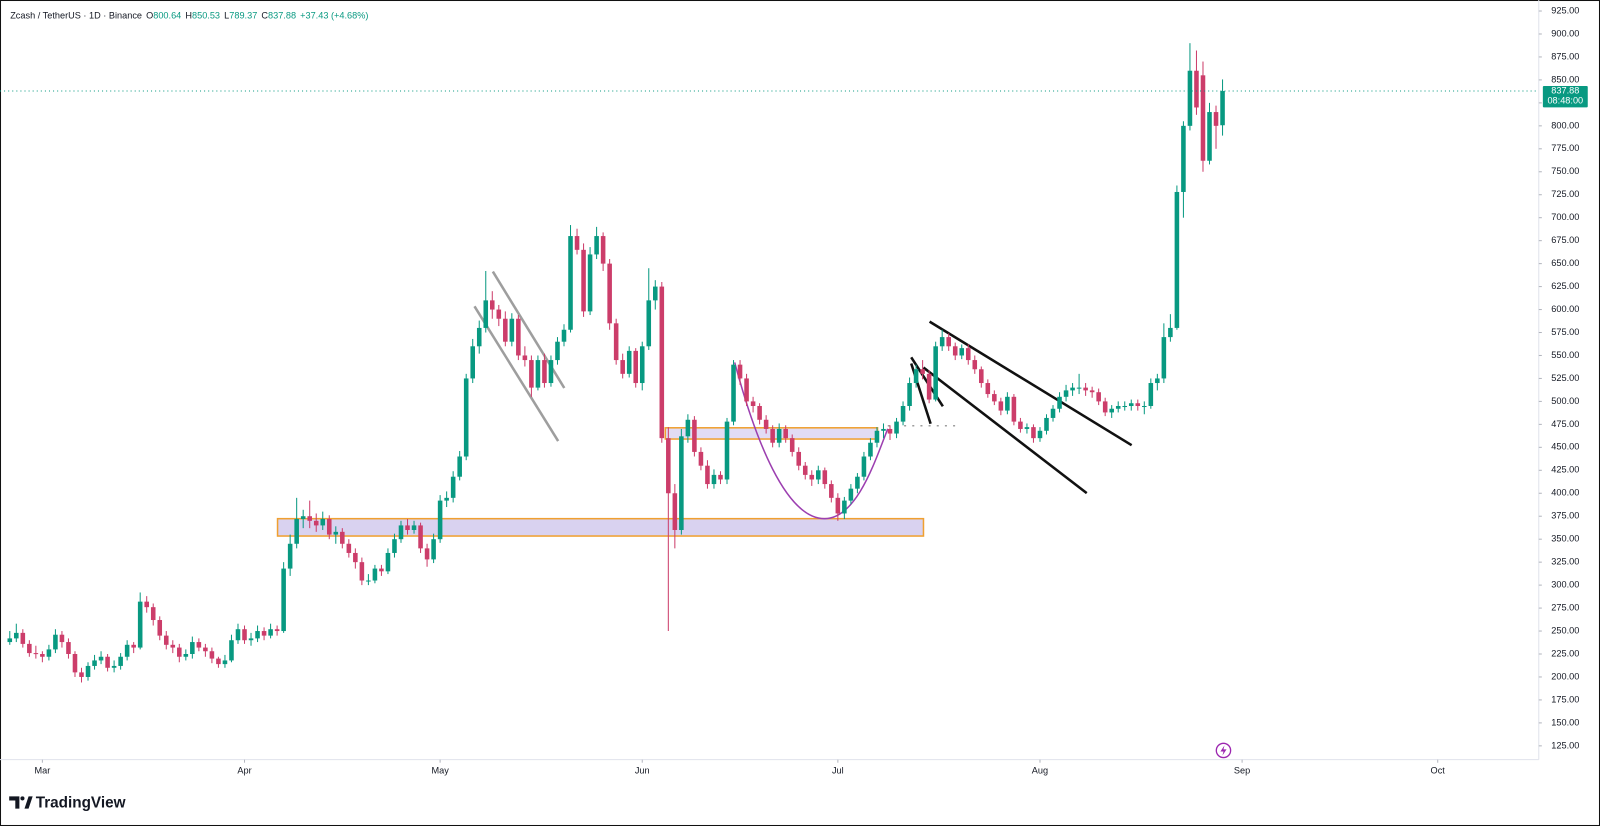 The height and width of the screenshot is (826, 1600). What do you see at coordinates (1565, 194) in the screenshot?
I see `y-tick-label: 725.00` at bounding box center [1565, 194].